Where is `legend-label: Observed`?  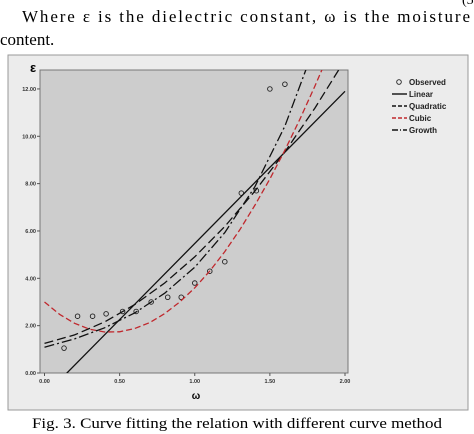
legend-label: Observed is located at coordinates (427, 82).